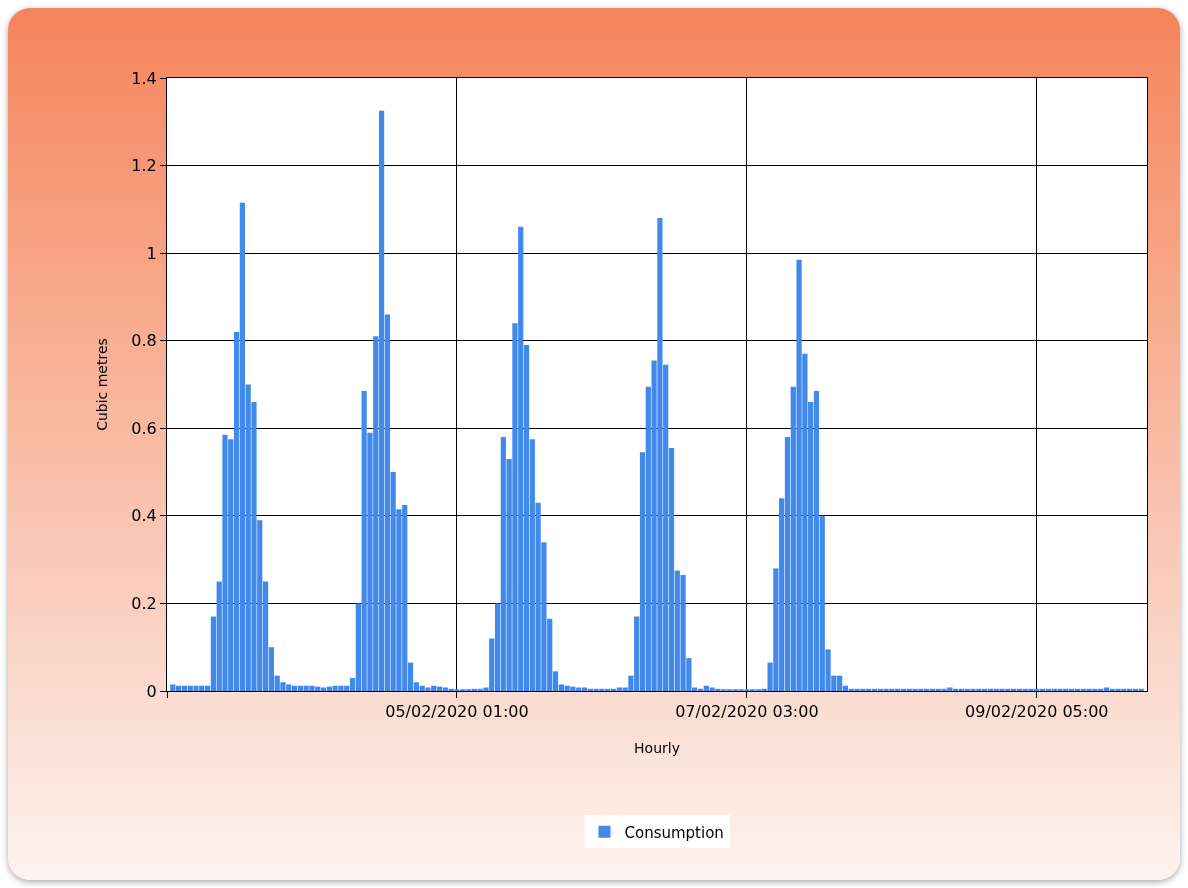  I want to click on x-axis-title: Hourly, so click(657, 747).